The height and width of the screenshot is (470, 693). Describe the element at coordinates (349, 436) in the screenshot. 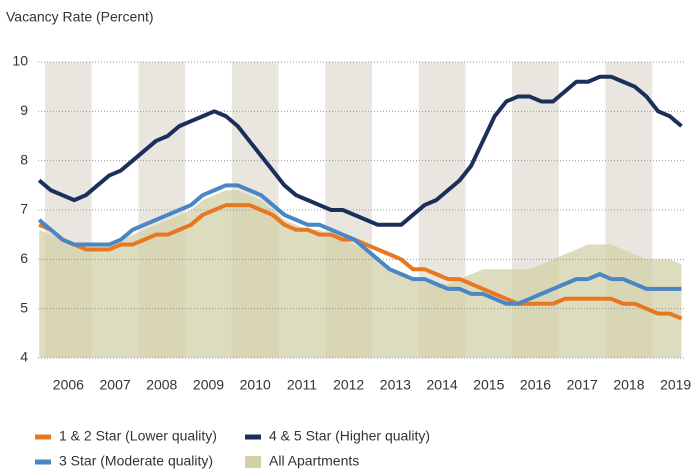

I see `legend-label: 4 & 5 Star (Higher quality)` at that location.